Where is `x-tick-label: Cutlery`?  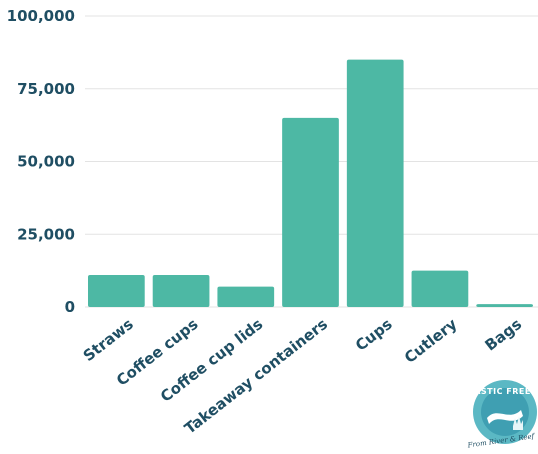
x-tick-label: Cutlery is located at coordinates (431, 341).